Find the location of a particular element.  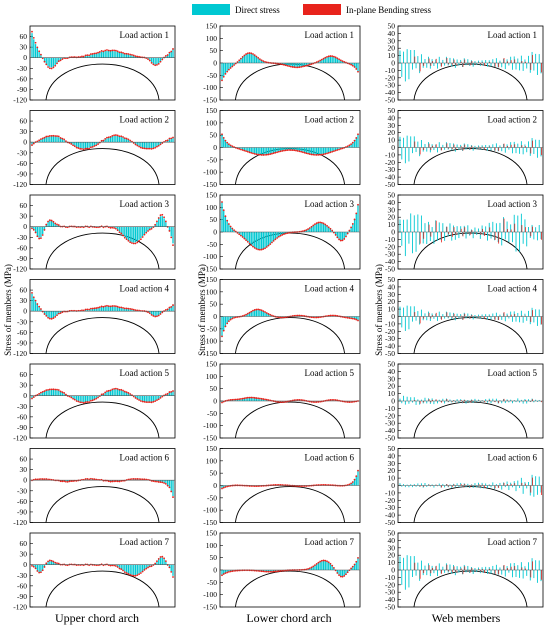

y-tick-label: 40 is located at coordinates (392, 117).